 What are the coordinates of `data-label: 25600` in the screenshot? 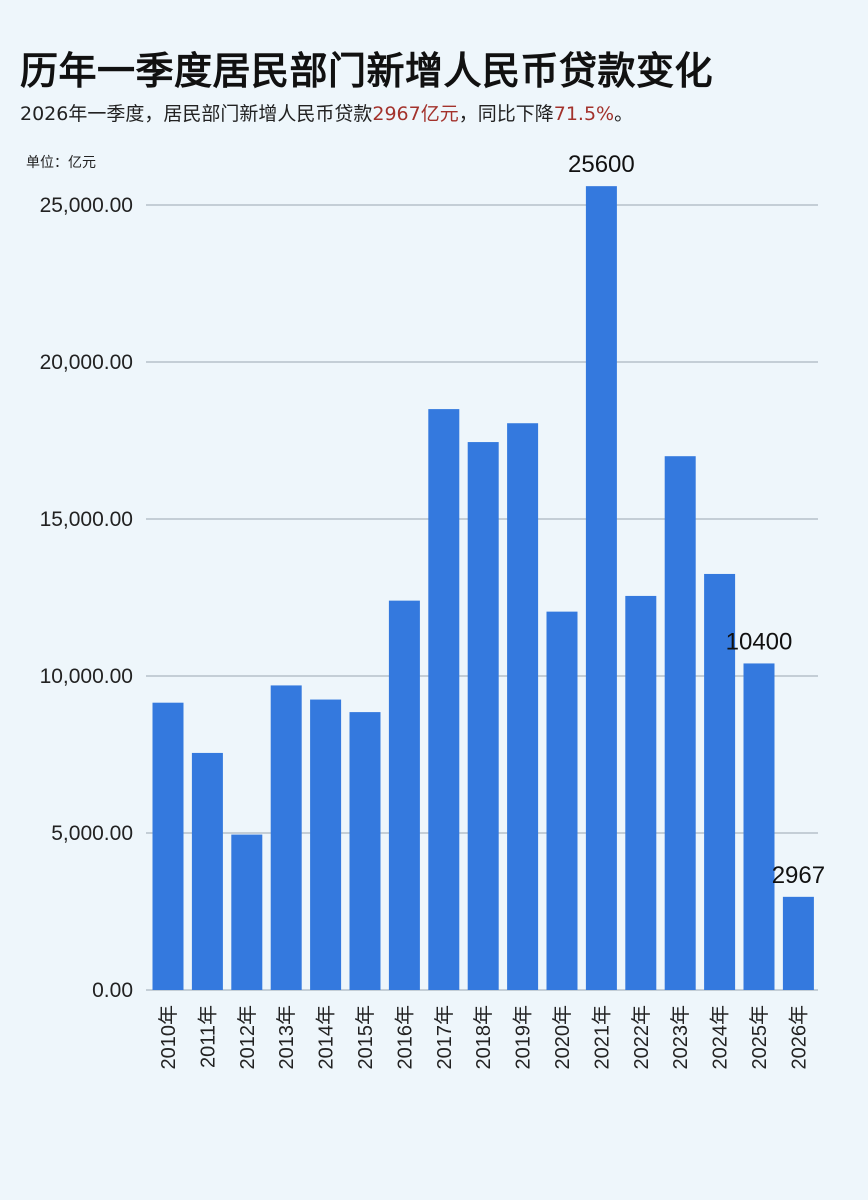 It's located at (601, 164).